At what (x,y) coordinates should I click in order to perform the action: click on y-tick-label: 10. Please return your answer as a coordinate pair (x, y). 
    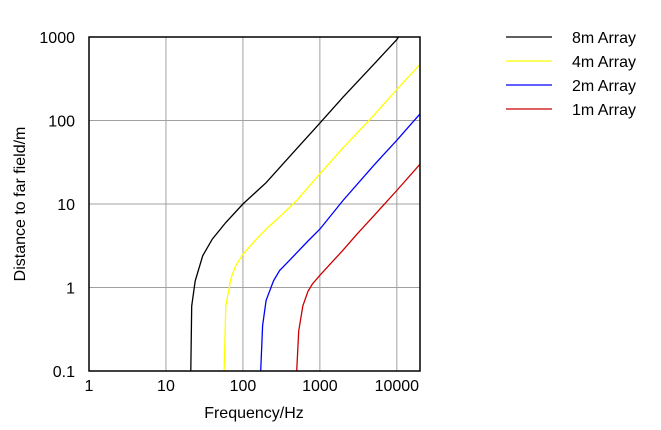
    Looking at the image, I should click on (66, 205).